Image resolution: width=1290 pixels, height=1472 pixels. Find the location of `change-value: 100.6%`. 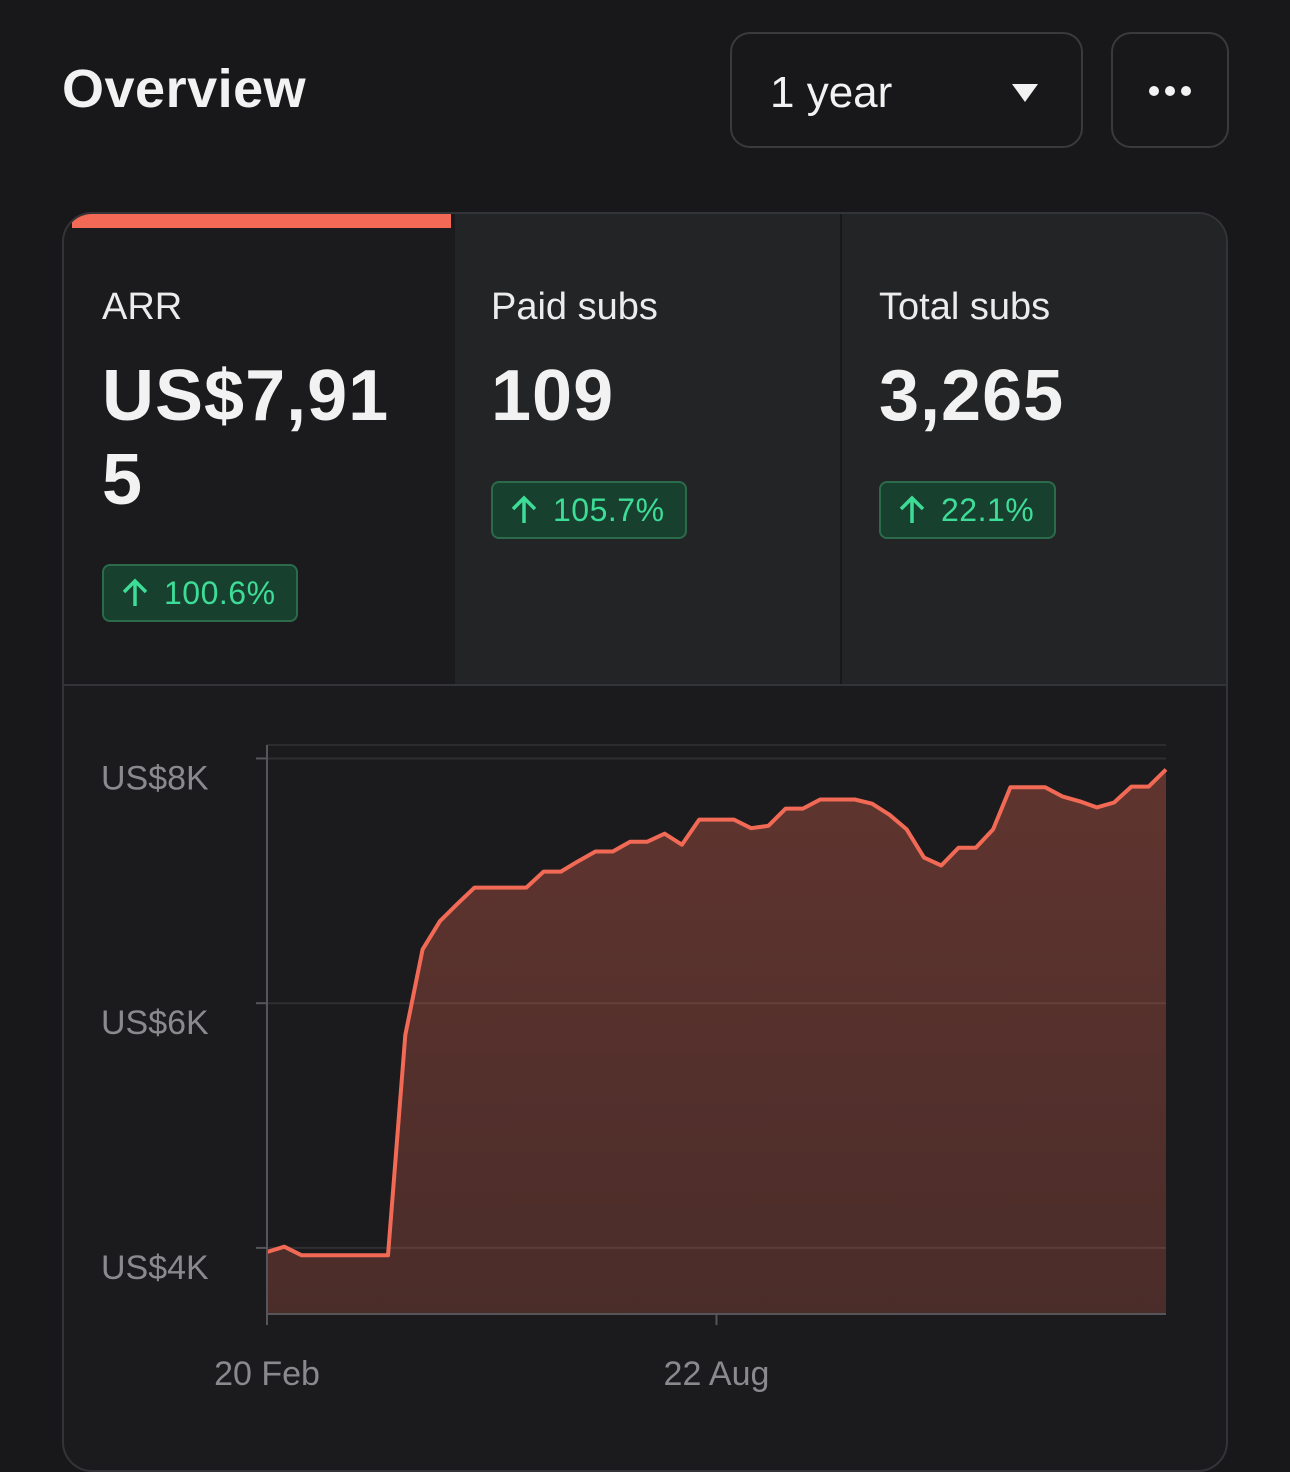

change-value: 100.6% is located at coordinates (220, 592).